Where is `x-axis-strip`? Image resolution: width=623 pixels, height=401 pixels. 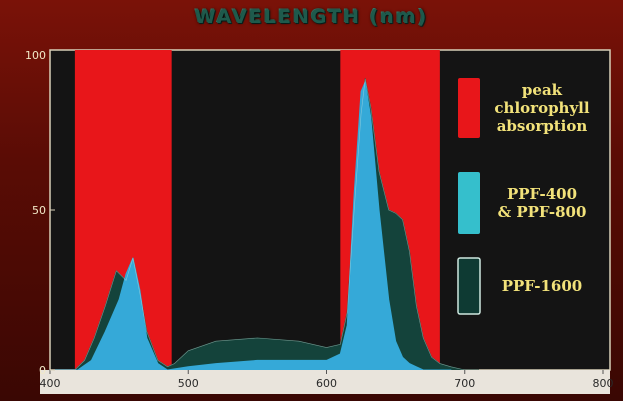 x-axis-strip is located at coordinates (325, 382).